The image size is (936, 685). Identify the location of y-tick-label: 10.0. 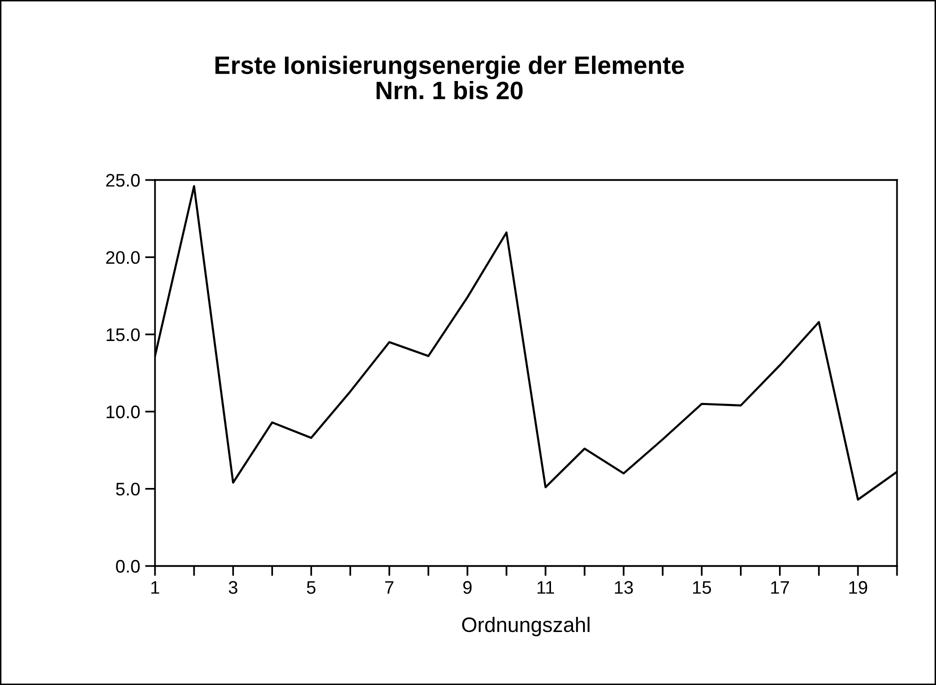
(123, 412).